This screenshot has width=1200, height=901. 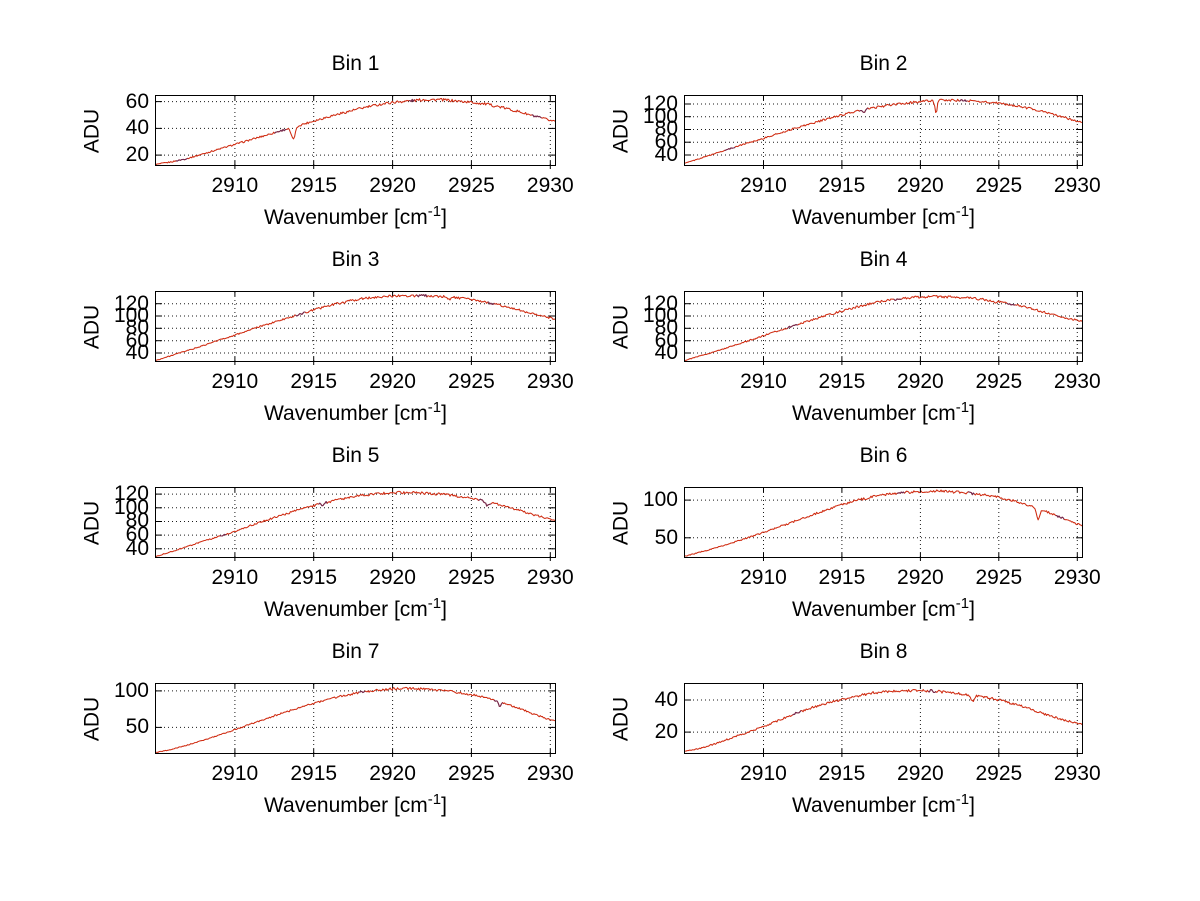 What do you see at coordinates (137, 352) in the screenshot?
I see `bin-3-y-tick-label: 40` at bounding box center [137, 352].